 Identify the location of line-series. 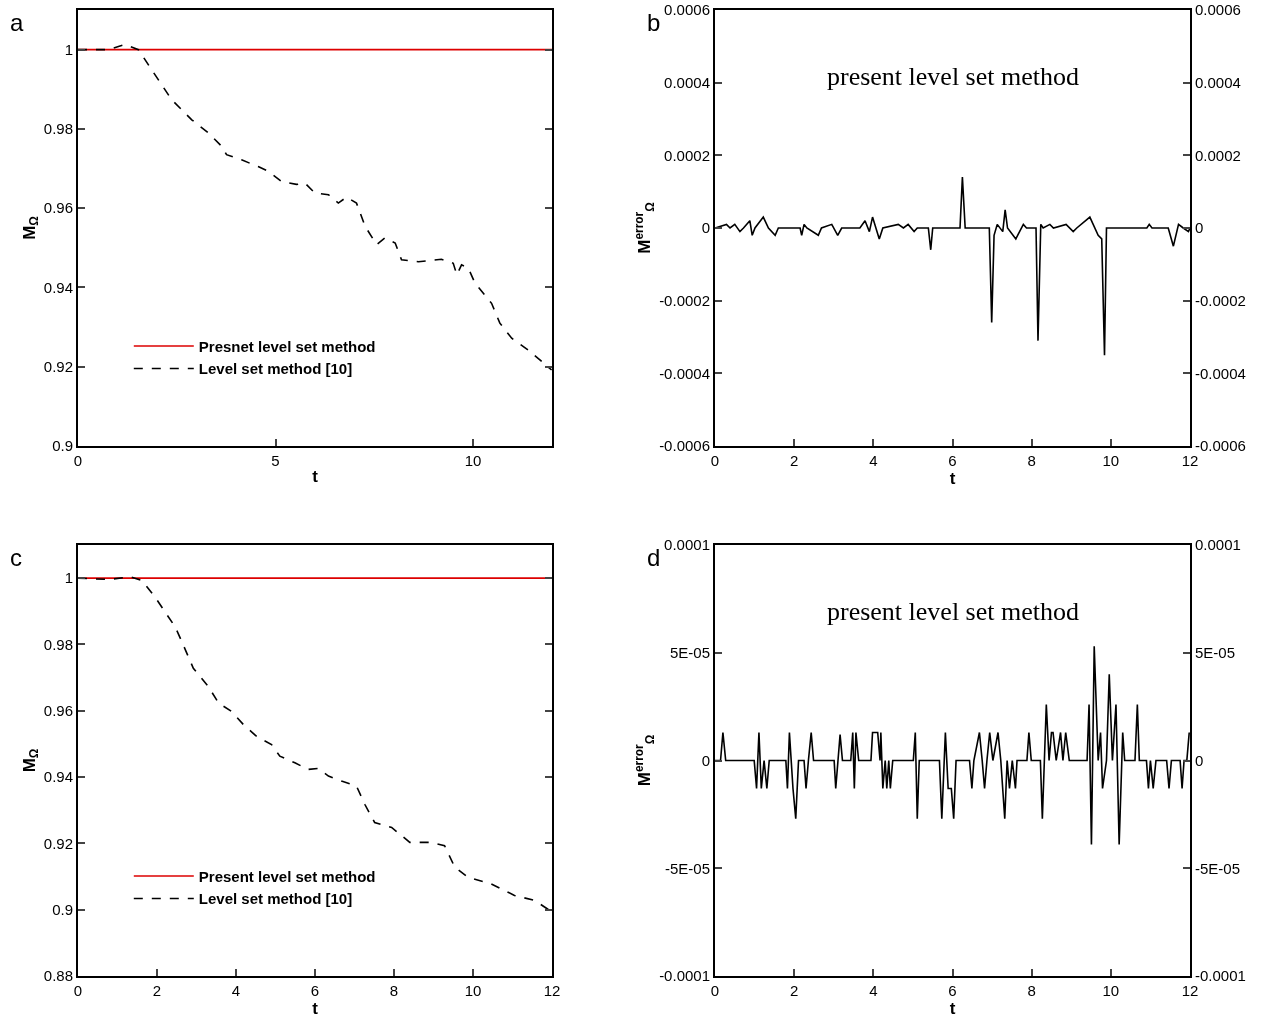
(952, 266).